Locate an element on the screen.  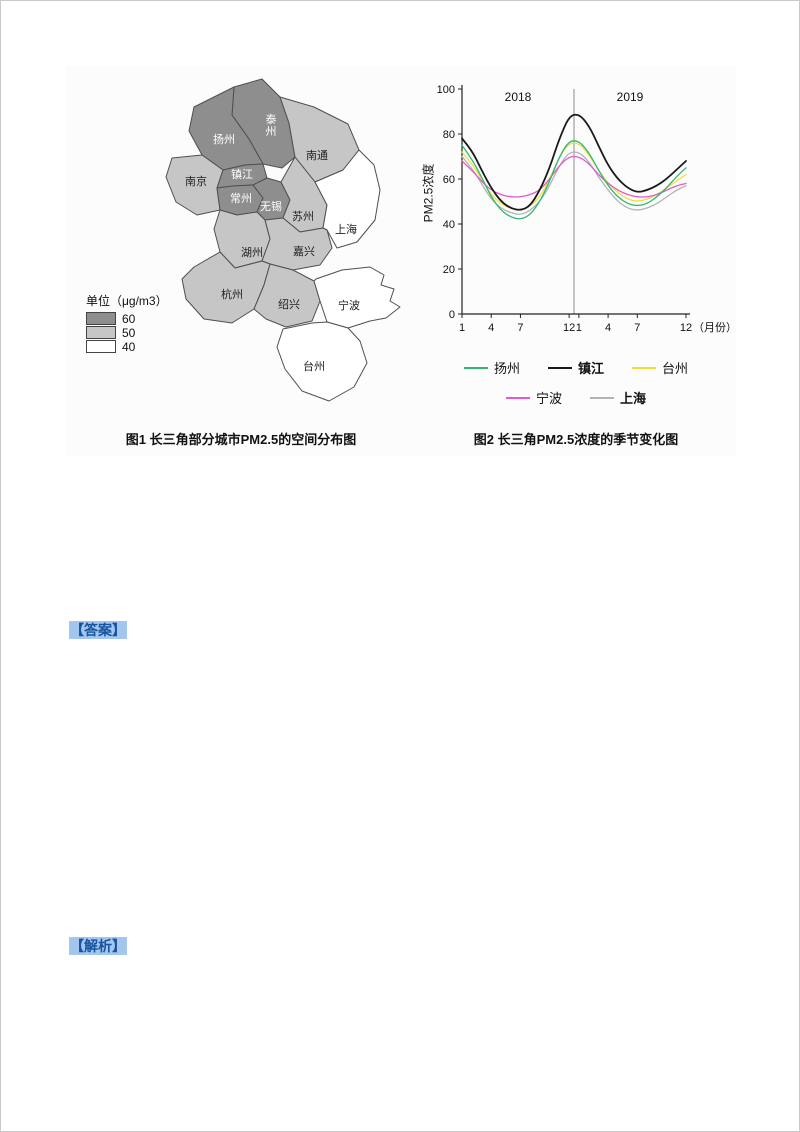
map-city-label: 常州 is located at coordinates (241, 198).